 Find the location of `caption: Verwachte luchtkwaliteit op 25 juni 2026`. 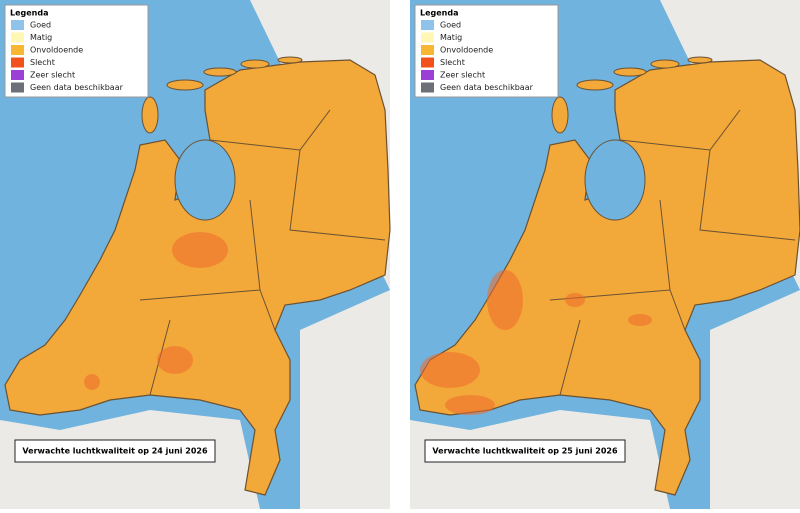

caption: Verwachte luchtkwaliteit op 25 juni 2026 is located at coordinates (525, 451).